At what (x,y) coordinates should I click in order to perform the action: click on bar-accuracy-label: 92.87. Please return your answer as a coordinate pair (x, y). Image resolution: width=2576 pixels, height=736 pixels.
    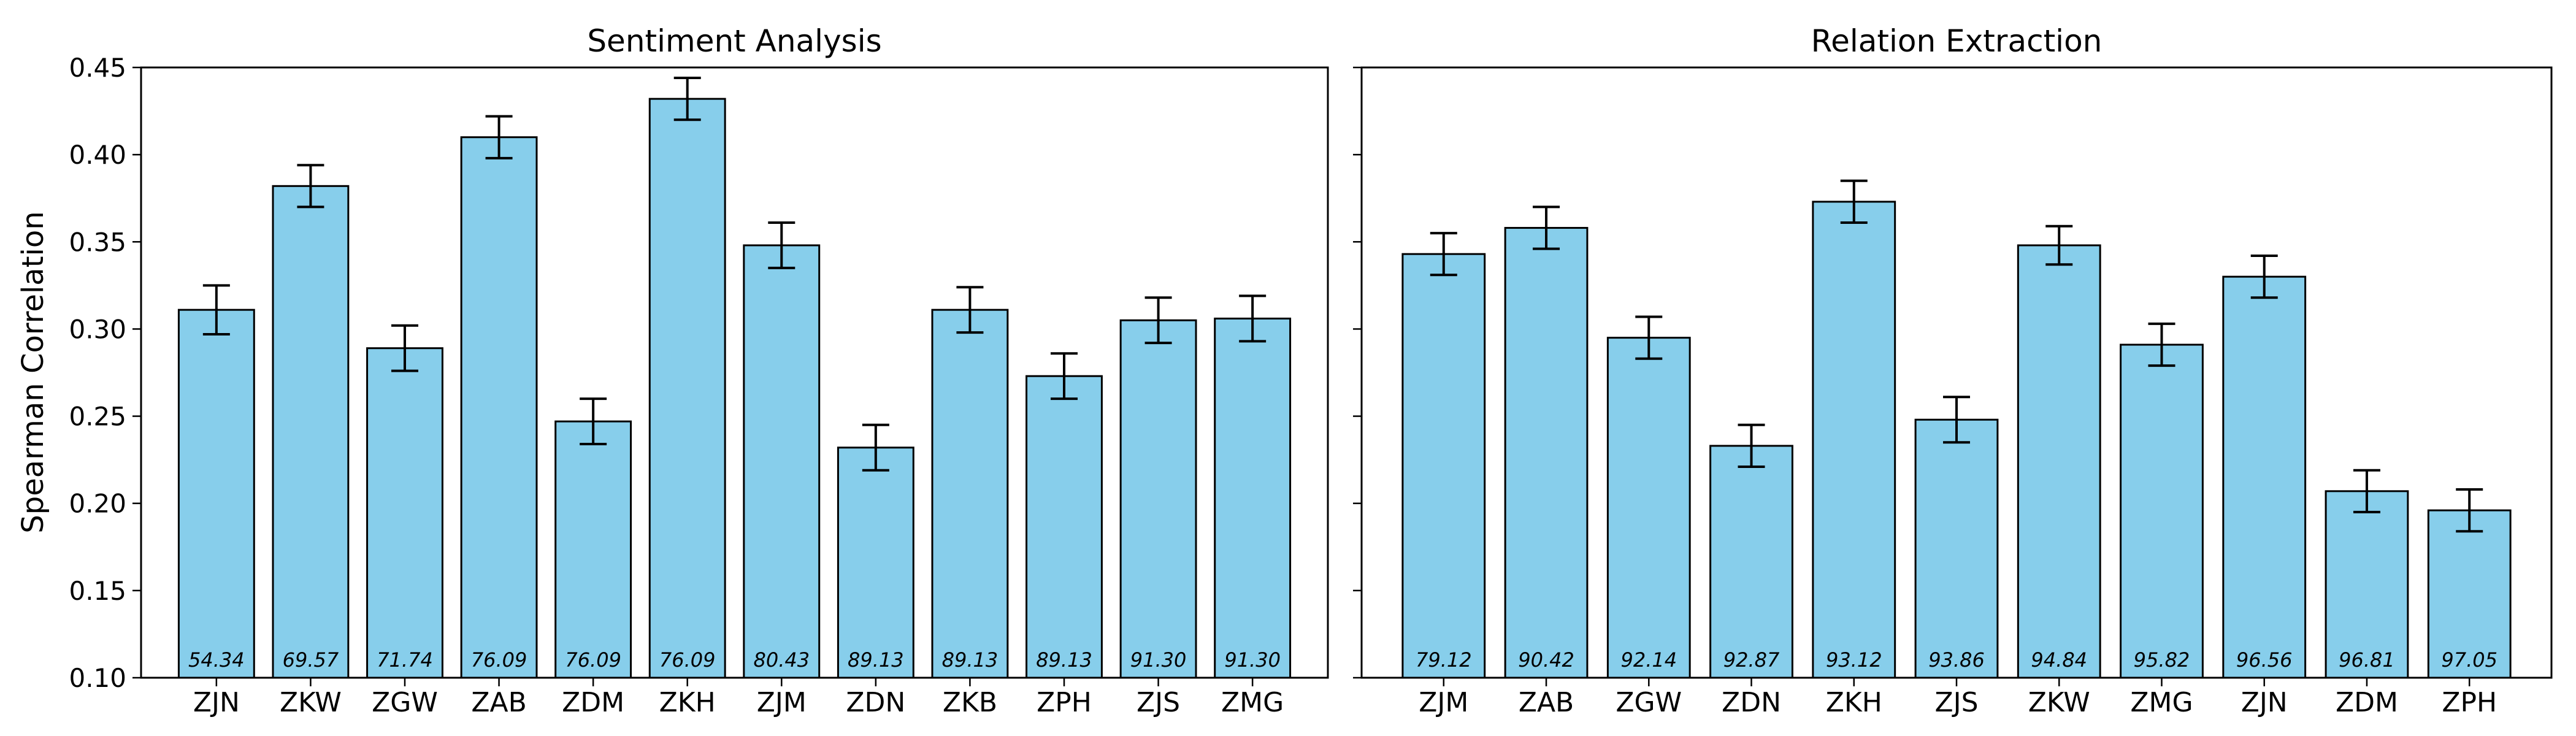
    Looking at the image, I should click on (1751, 660).